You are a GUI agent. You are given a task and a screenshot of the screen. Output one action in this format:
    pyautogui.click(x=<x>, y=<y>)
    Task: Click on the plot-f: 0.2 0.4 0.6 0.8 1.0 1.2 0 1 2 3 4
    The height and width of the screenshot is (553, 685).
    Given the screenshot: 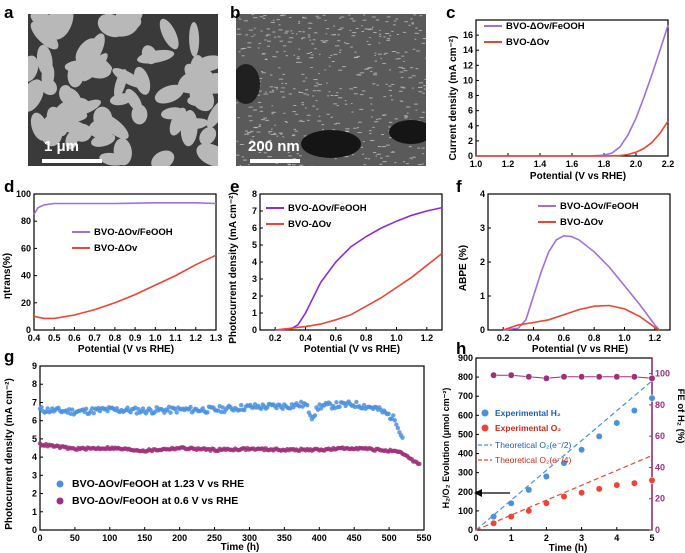 What is the action you would take?
    pyautogui.click(x=575, y=266)
    